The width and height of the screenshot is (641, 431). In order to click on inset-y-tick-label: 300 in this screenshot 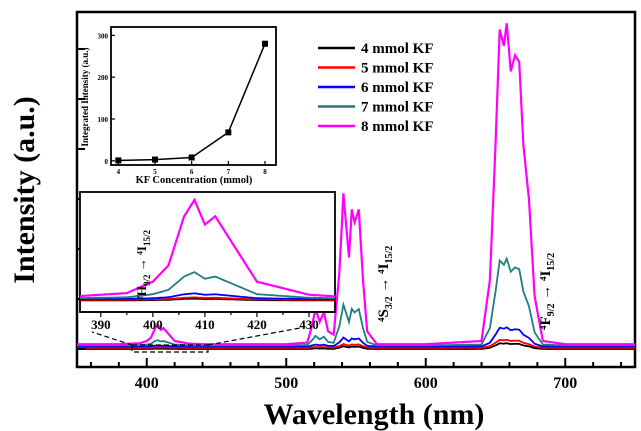, I will do `click(103, 36)`.